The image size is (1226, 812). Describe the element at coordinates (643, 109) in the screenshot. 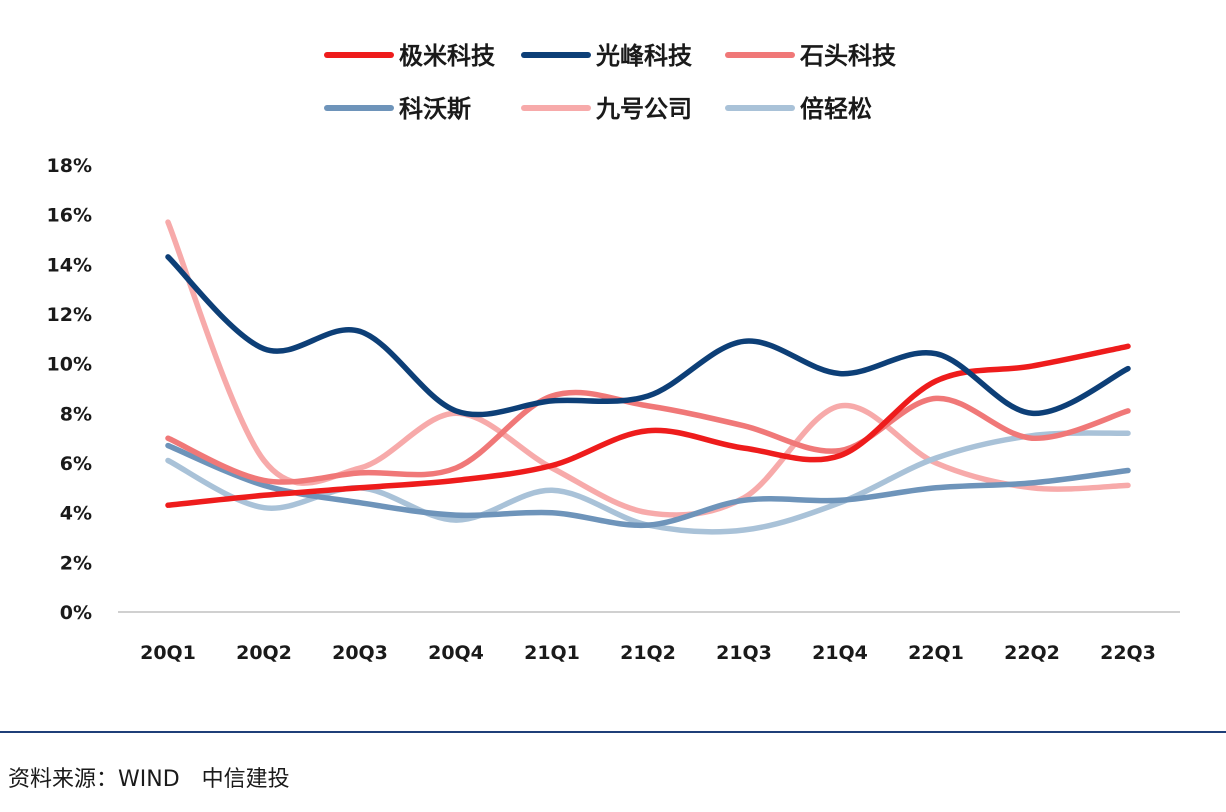

I see `legend-label: 九号公司` at that location.